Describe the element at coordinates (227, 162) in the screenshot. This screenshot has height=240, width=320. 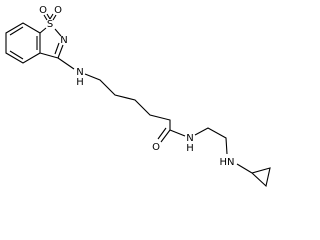
I see `atom-label: HN` at that location.